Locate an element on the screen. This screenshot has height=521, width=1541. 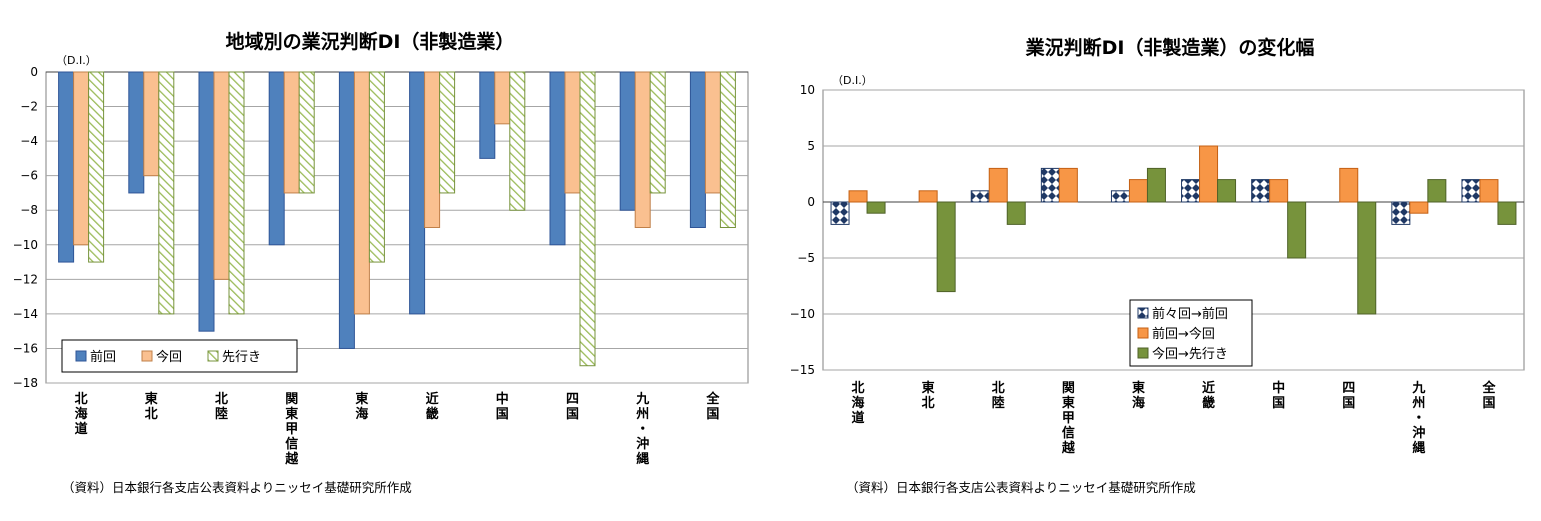
bar-left-s0-c5 is located at coordinates (417, 193).